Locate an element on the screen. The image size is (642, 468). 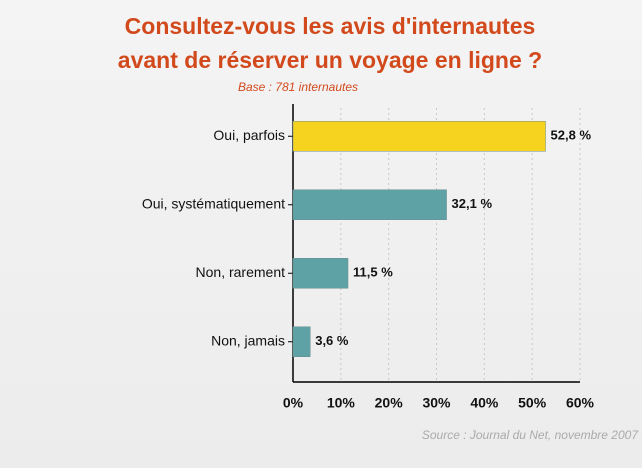
x-tick-label: 0% is located at coordinates (293, 403).